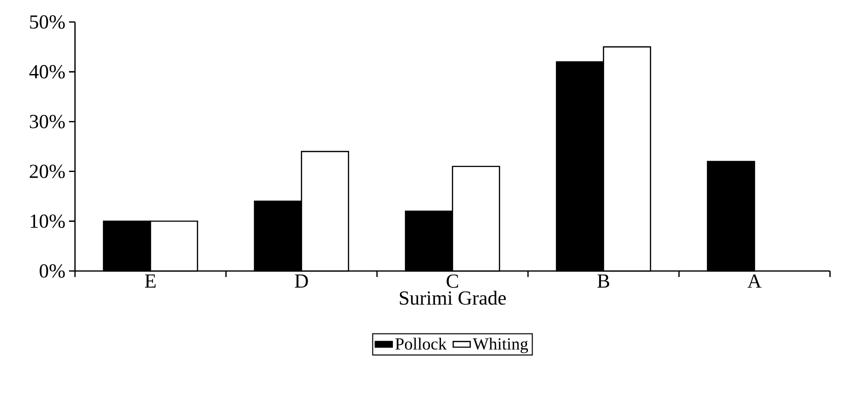 This screenshot has height=411, width=851. What do you see at coordinates (47, 72) in the screenshot?
I see `y-tick-label: 40%` at bounding box center [47, 72].